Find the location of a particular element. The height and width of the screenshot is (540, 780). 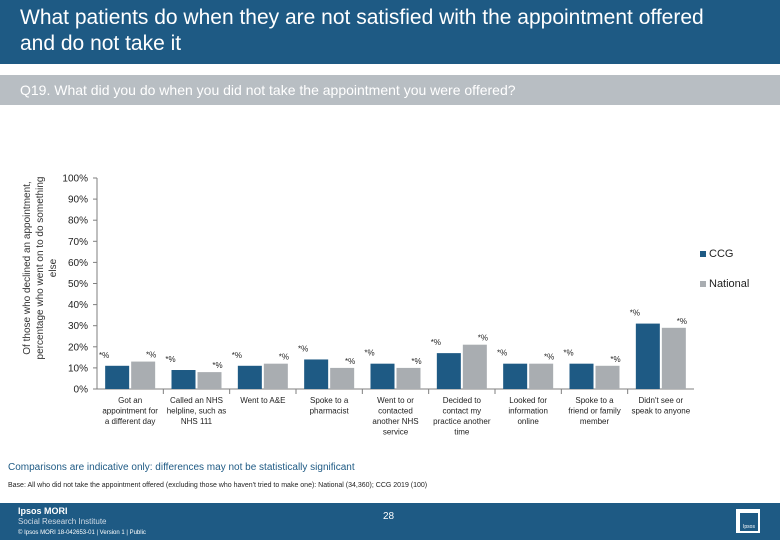

legend-swatch-ccg is located at coordinates (703, 254).